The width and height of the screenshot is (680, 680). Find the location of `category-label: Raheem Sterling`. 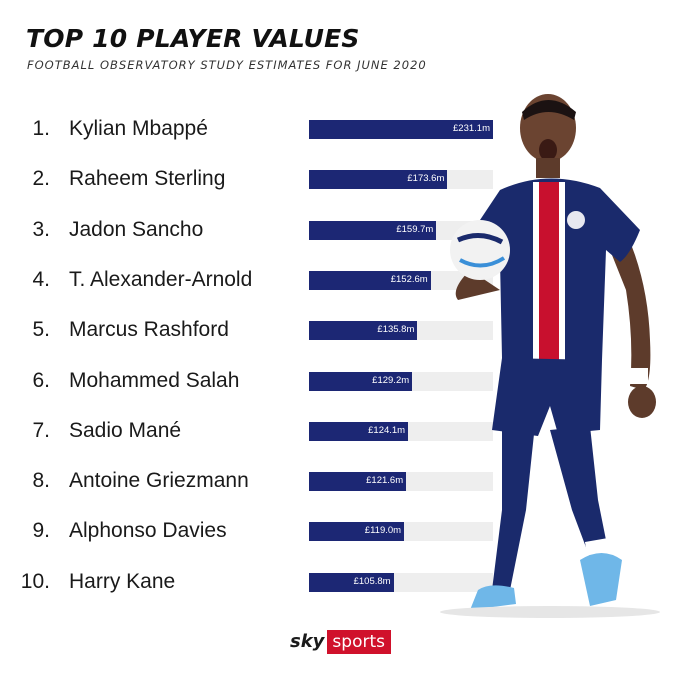

category-label: Raheem Sterling is located at coordinates (147, 179).